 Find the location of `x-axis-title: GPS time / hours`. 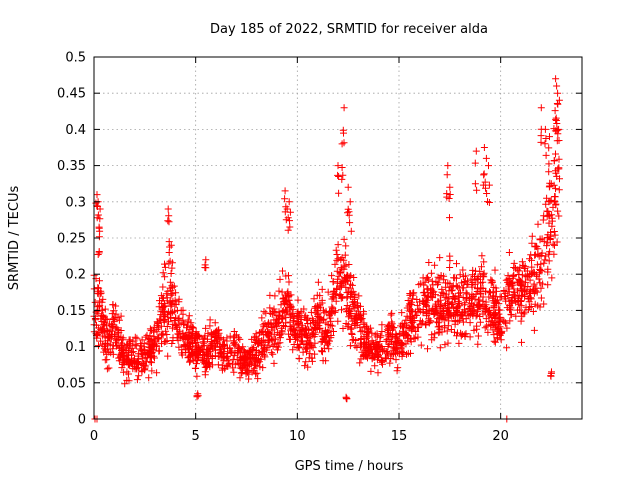

x-axis-title: GPS time / hours is located at coordinates (349, 466).